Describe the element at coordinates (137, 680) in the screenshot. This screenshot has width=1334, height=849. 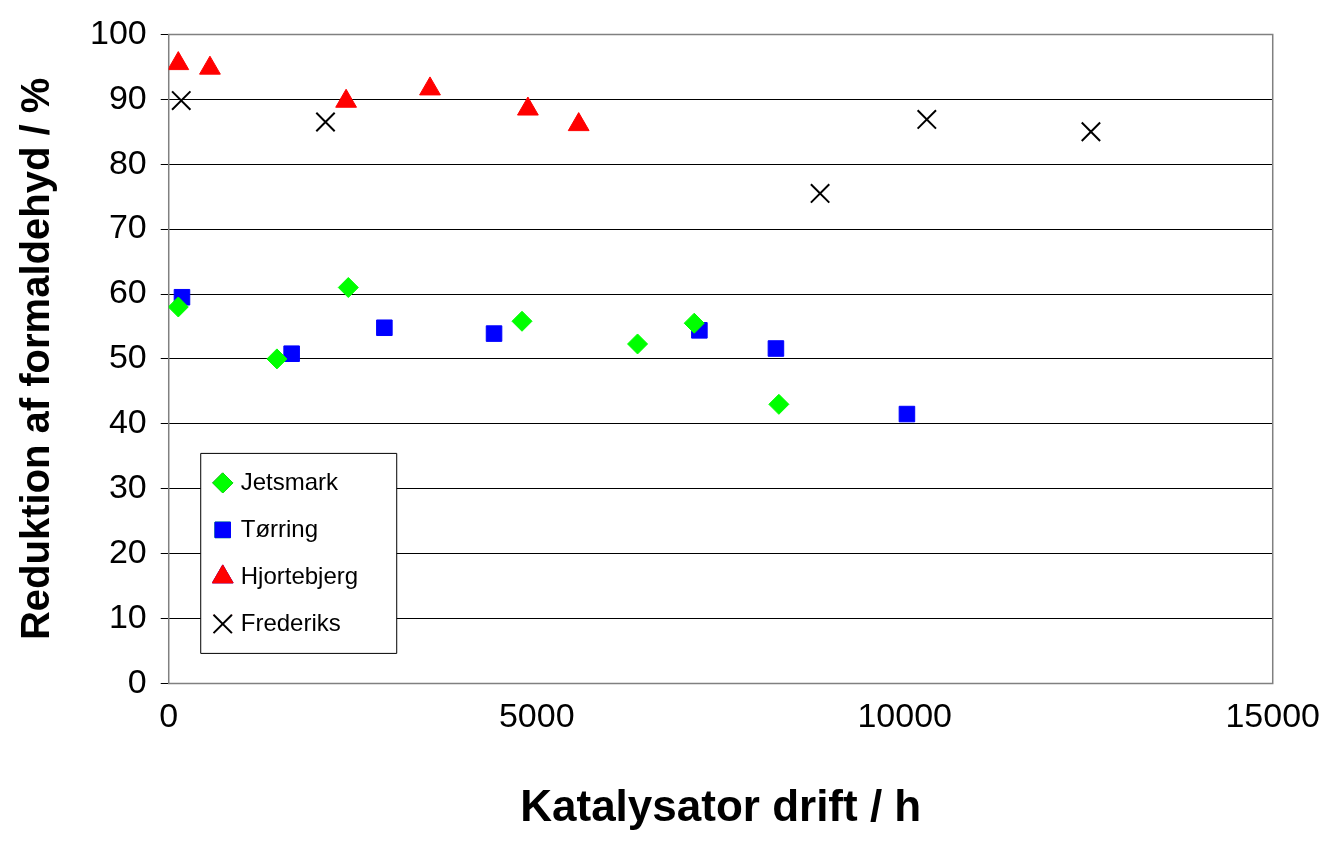
I see `y-tick-label: 0` at that location.